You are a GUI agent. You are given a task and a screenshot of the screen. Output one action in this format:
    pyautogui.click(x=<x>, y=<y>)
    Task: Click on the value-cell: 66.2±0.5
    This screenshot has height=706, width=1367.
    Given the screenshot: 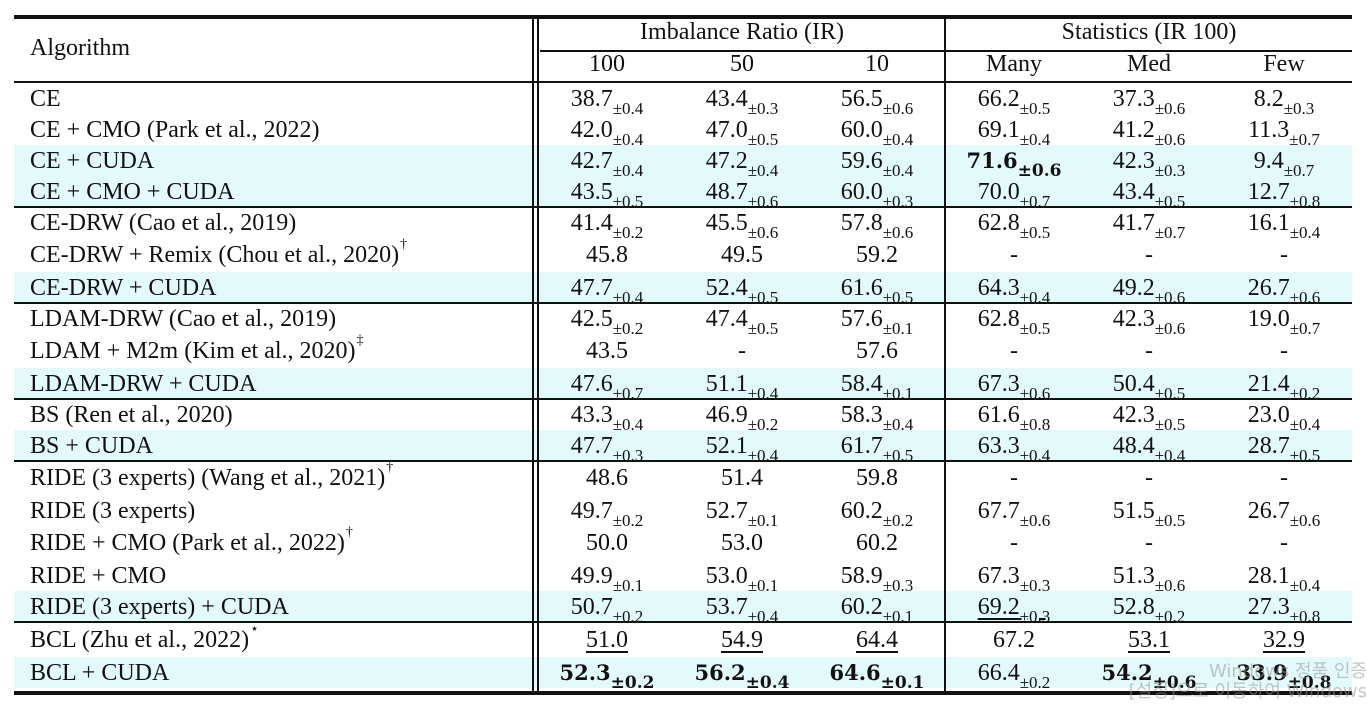 What is the action you would take?
    pyautogui.click(x=1014, y=100)
    